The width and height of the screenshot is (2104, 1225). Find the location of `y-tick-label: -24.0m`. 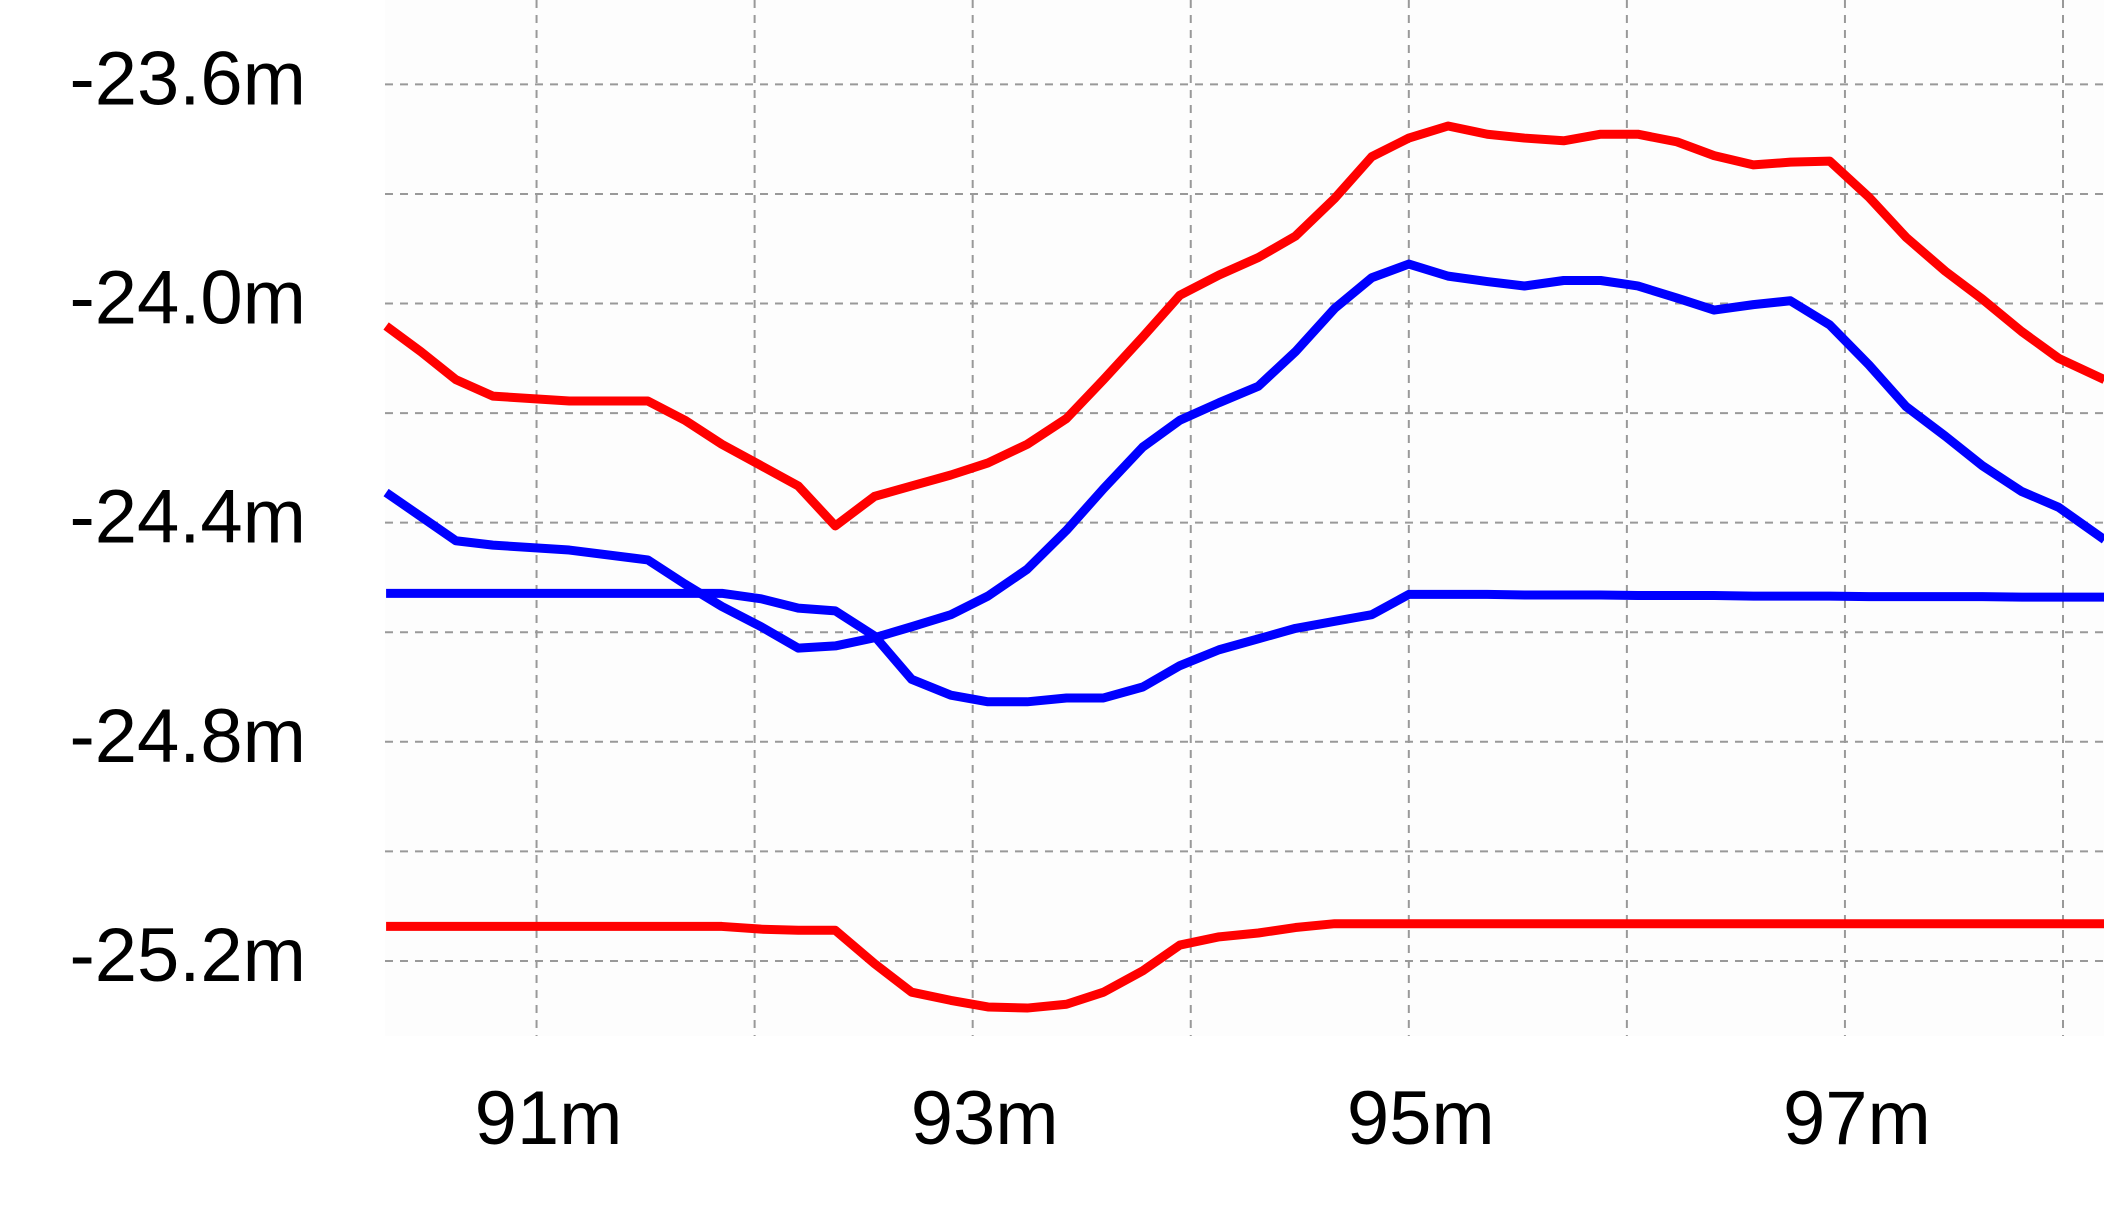

y-tick-label: -24.0m is located at coordinates (187, 298).